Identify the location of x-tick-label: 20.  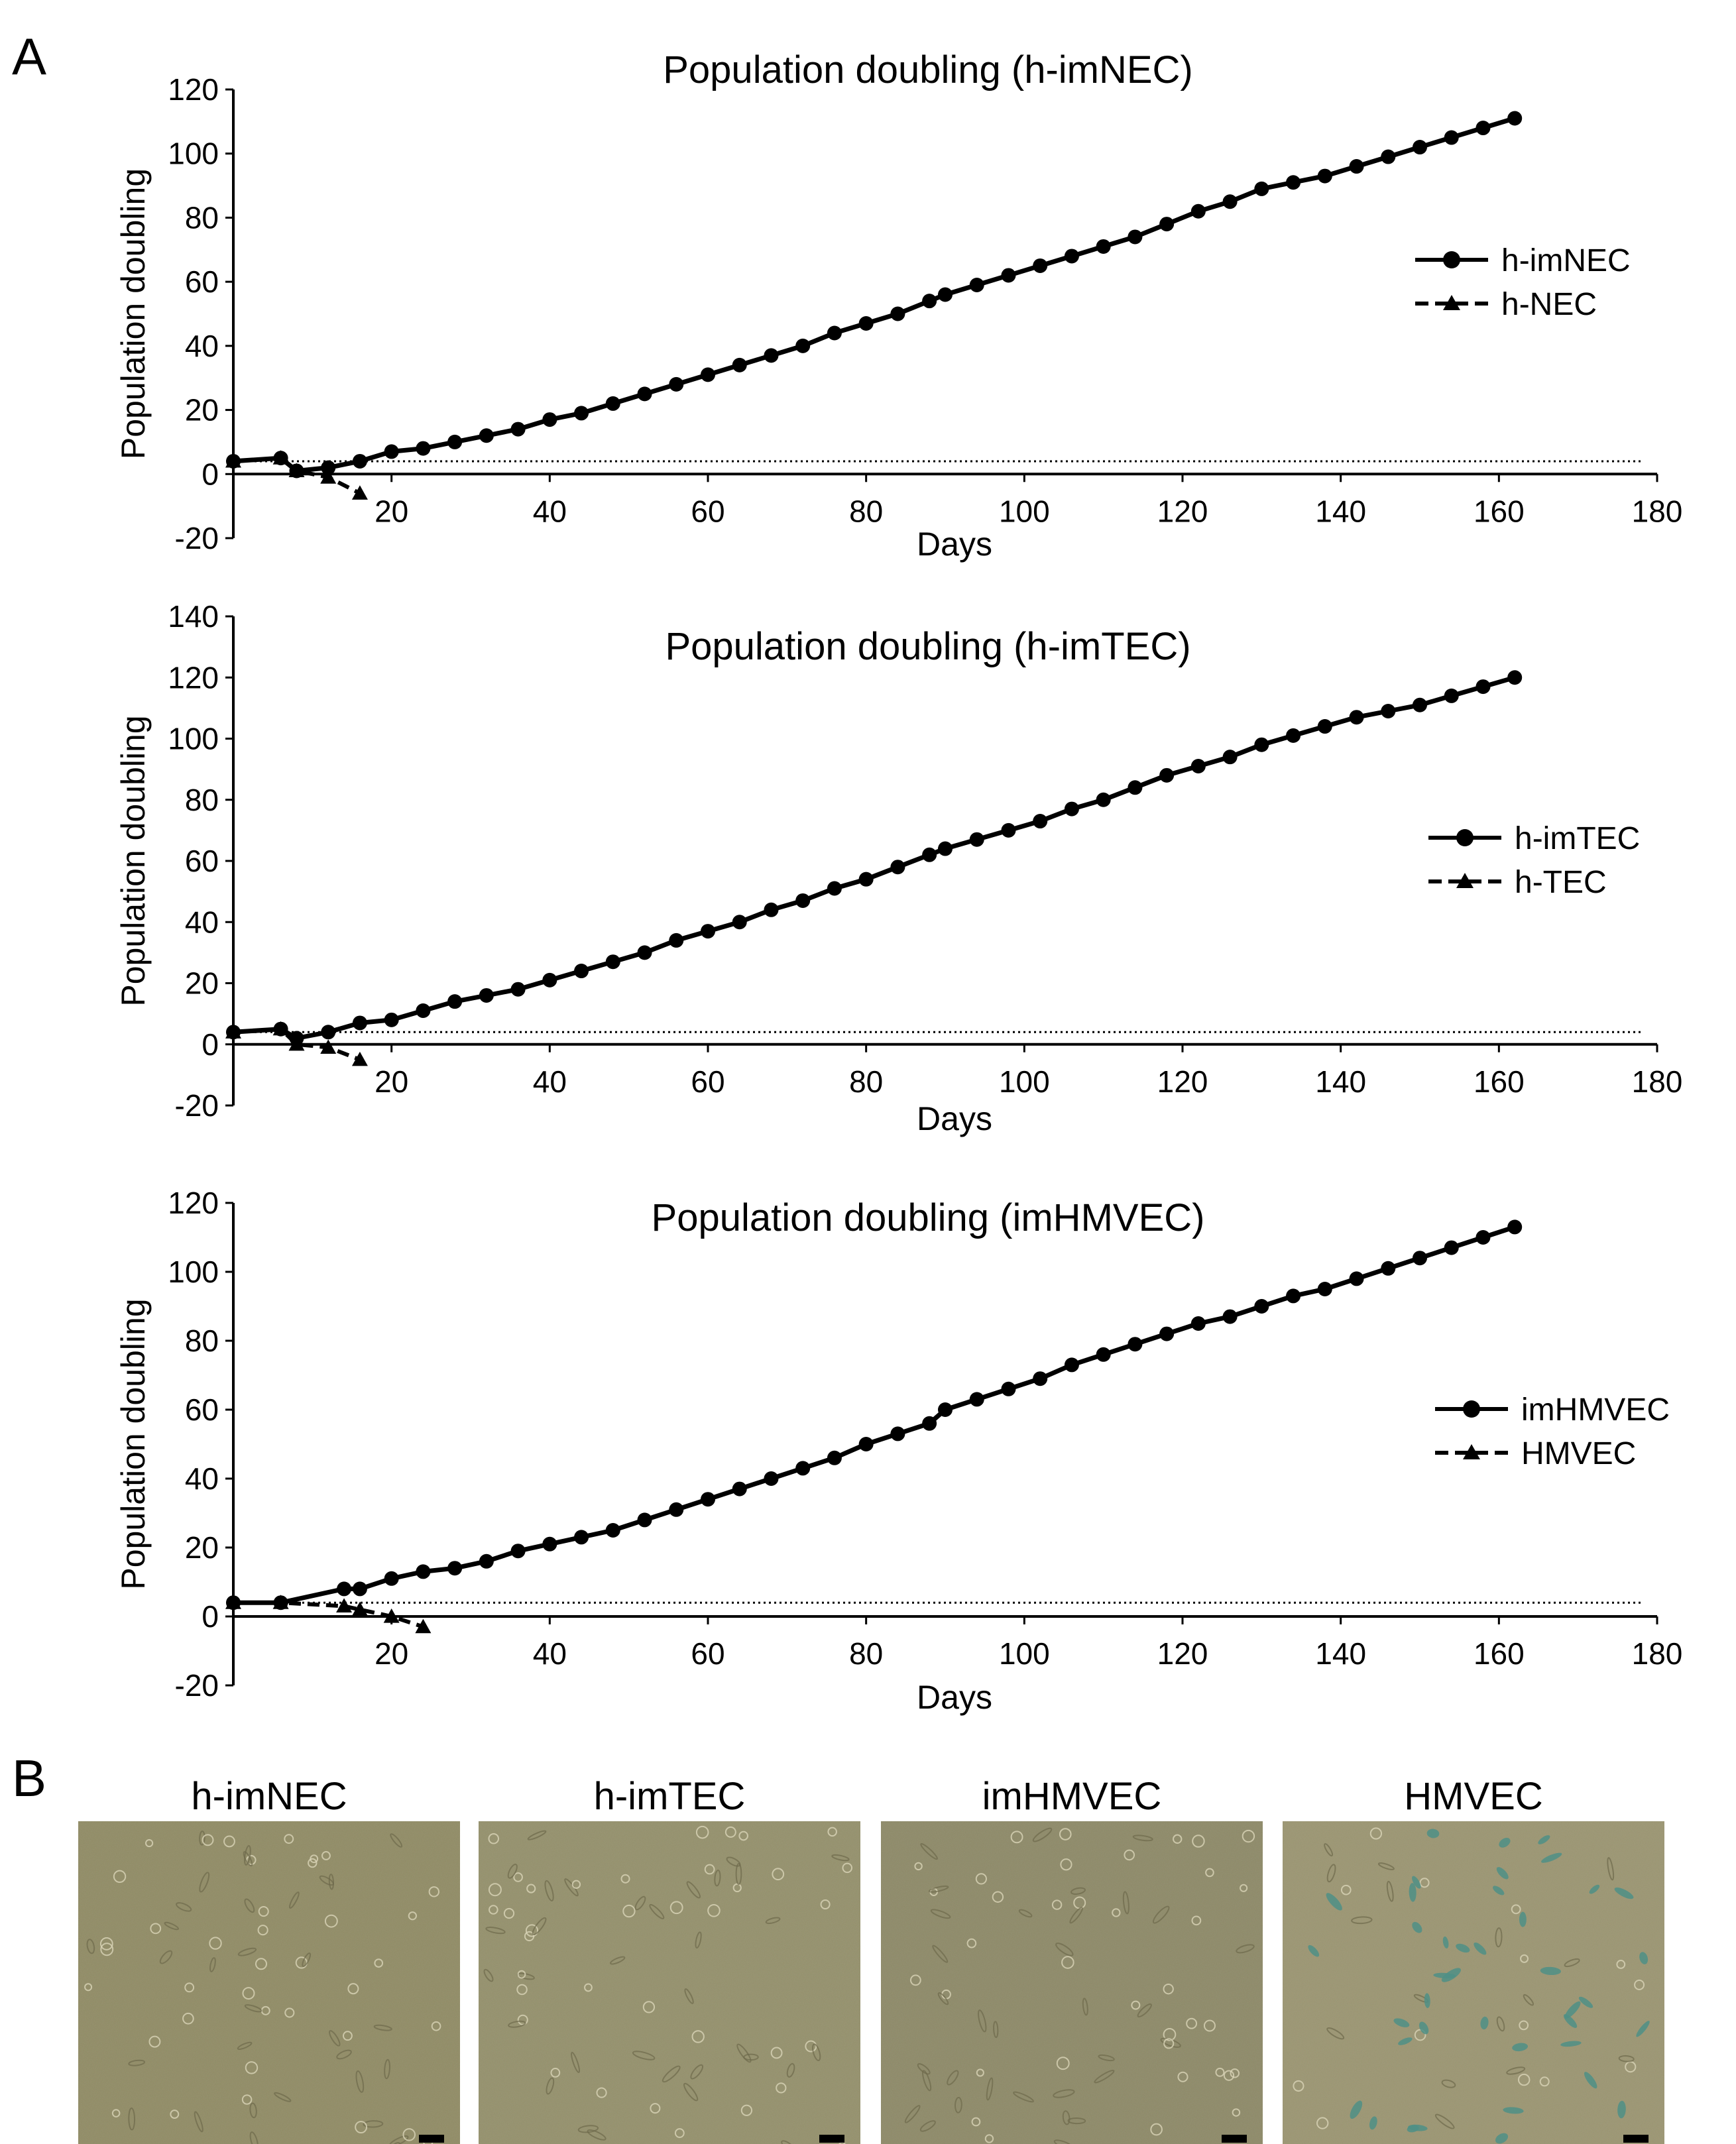
(392, 511).